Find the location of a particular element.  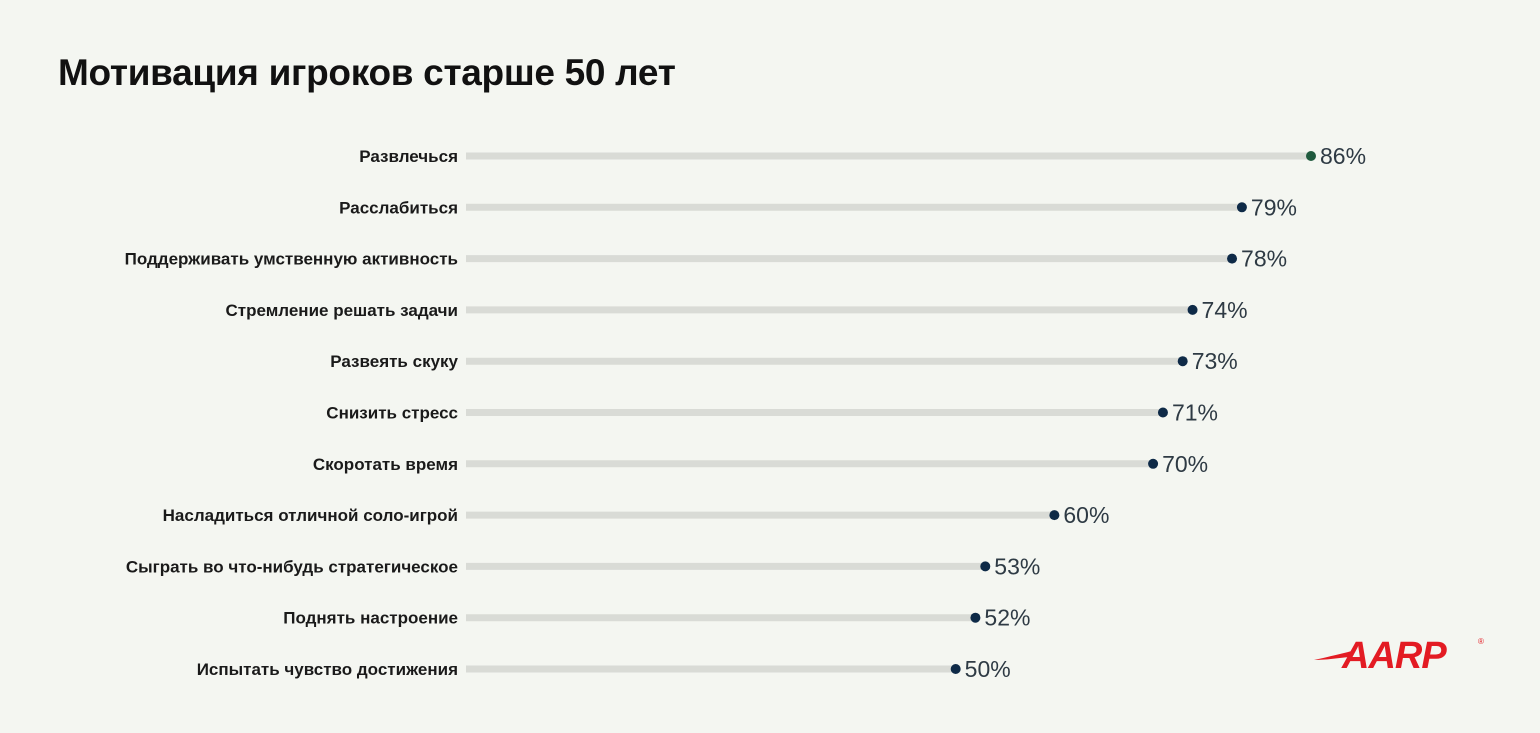

aarp-logo: AARP ® is located at coordinates (1399, 654).